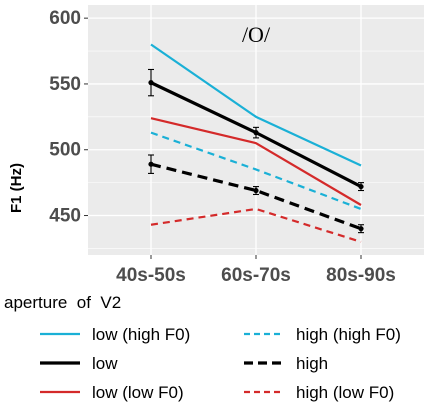 The image size is (436, 412). I want to click on y-axis-title: F1 (Hz), so click(16, 188).